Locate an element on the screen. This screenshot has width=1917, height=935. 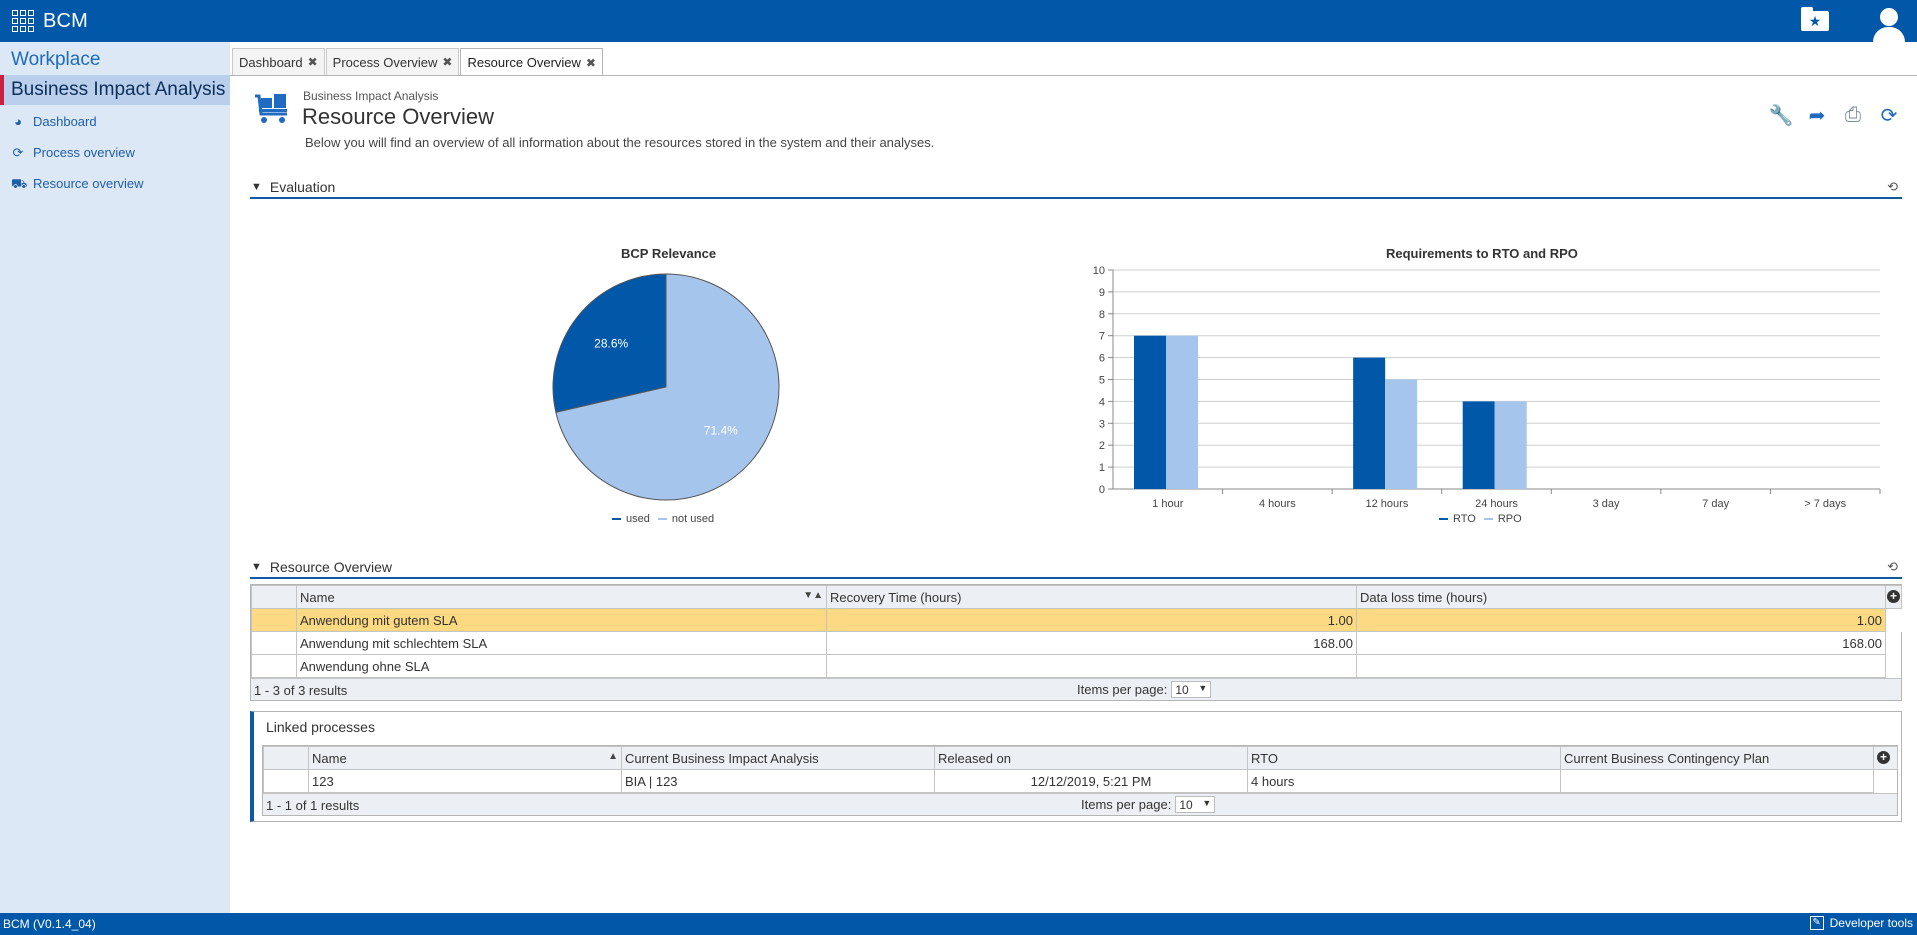
cell-name: 123 is located at coordinates (465, 781).